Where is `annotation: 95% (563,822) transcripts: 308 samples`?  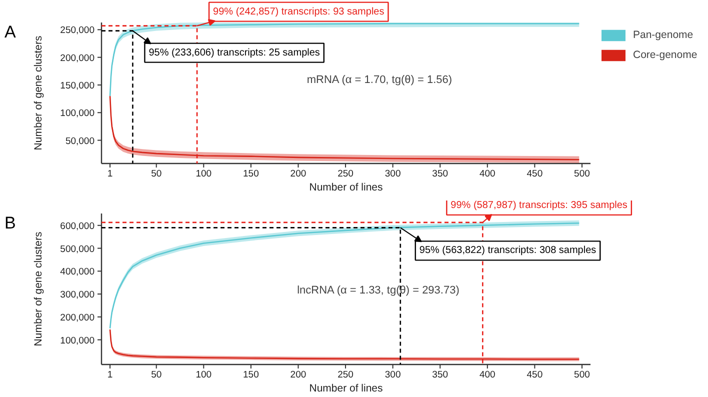 annotation: 95% (563,822) transcripts: 308 samples is located at coordinates (507, 250).